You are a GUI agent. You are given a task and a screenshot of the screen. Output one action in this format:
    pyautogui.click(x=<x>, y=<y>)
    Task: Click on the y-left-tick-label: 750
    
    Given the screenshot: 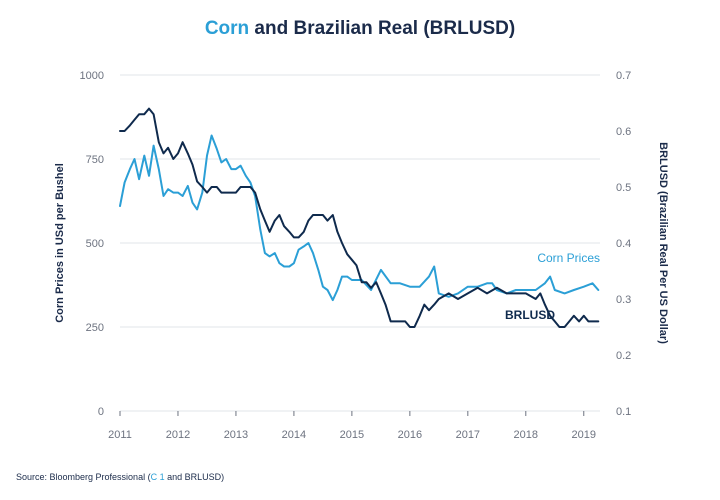 What is the action you would take?
    pyautogui.click(x=95, y=160)
    